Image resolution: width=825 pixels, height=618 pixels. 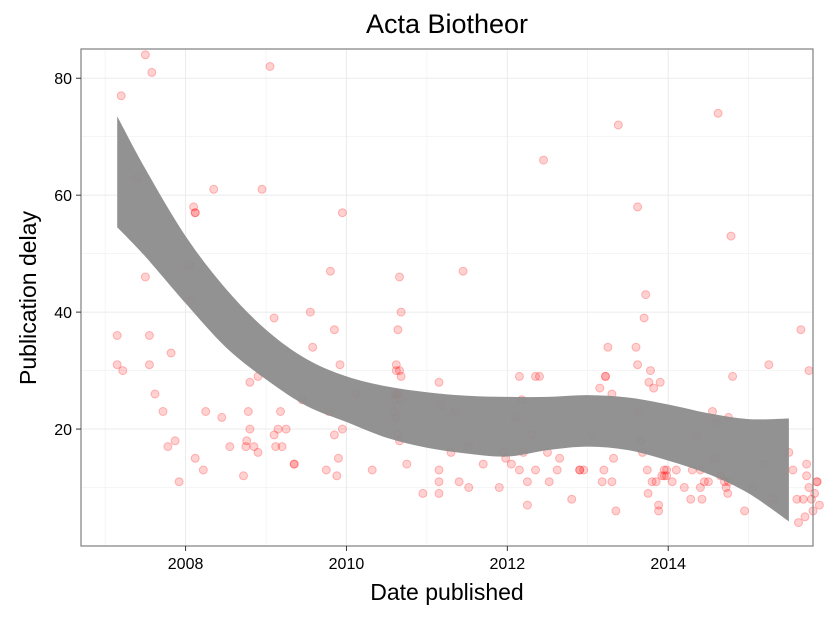 What do you see at coordinates (63, 313) in the screenshot?
I see `y-tick-label: 40` at bounding box center [63, 313].